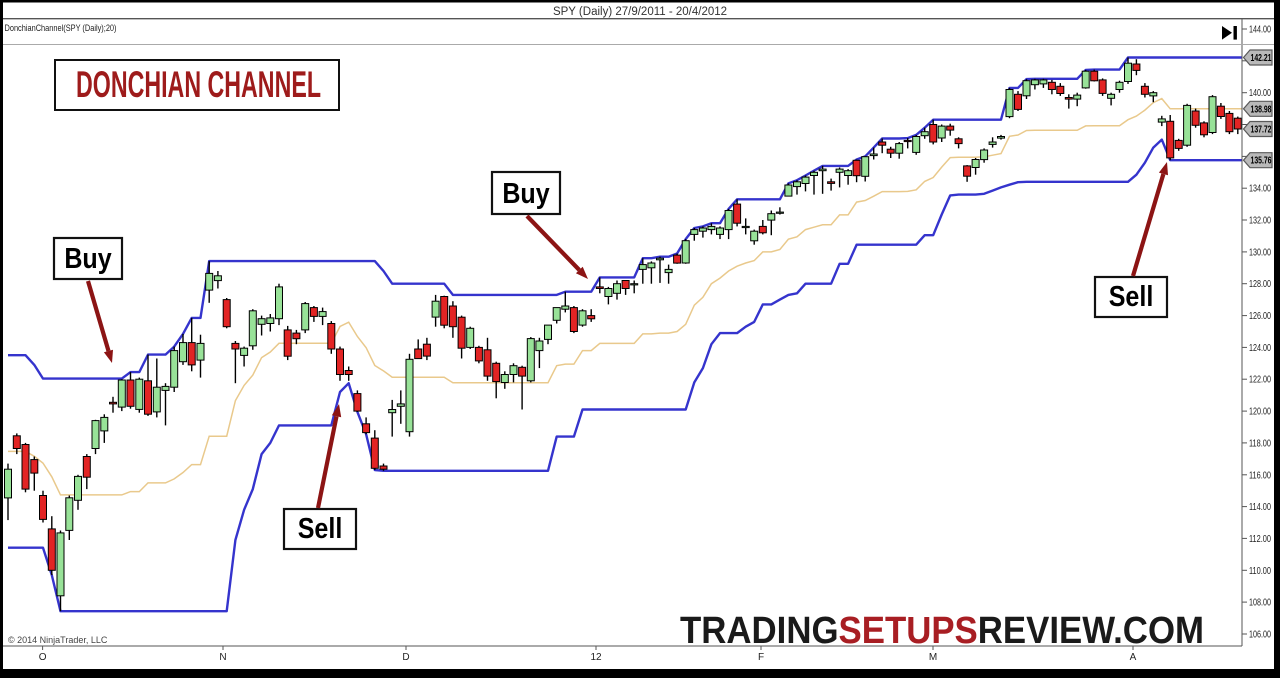 The image size is (1280, 678). Describe the element at coordinates (942, 631) in the screenshot. I see `svg-text: TRADINGSETUPSREVIEW.COM` at that location.